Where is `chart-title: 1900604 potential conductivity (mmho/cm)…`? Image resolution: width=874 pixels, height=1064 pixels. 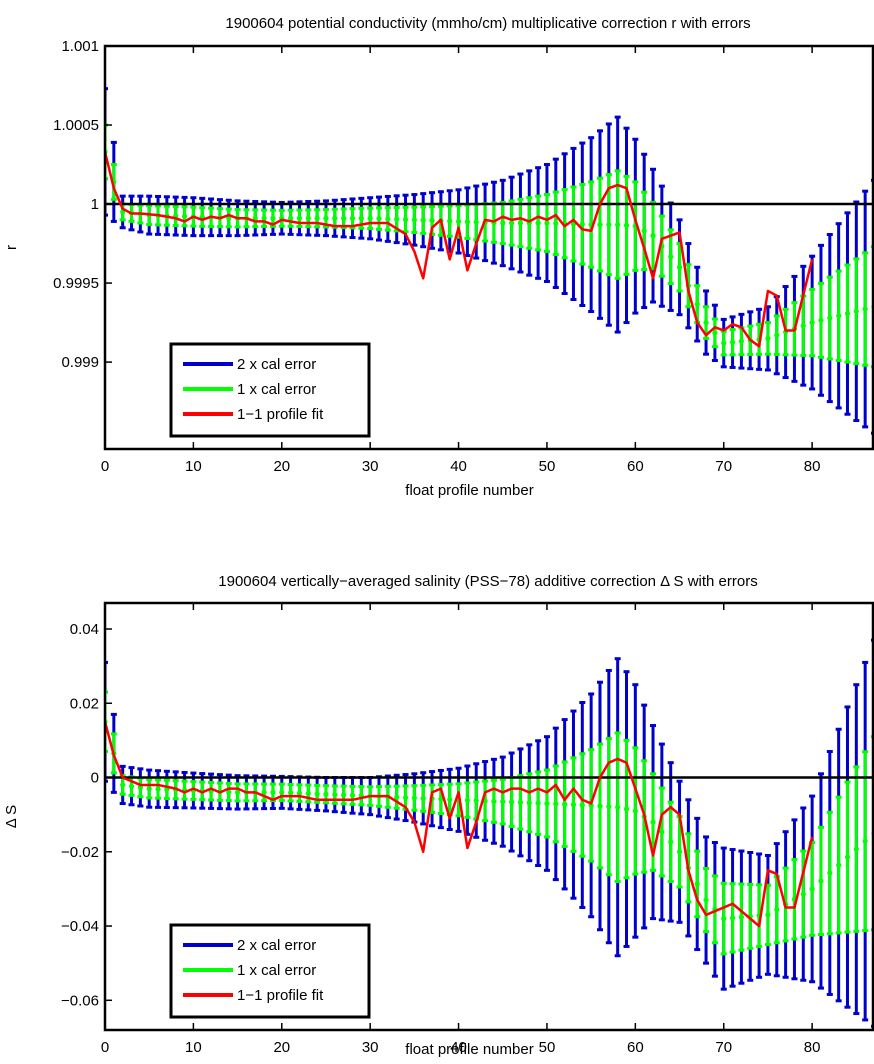 chart-title: 1900604 potential conductivity (mmho/cm)… is located at coordinates (487, 23).